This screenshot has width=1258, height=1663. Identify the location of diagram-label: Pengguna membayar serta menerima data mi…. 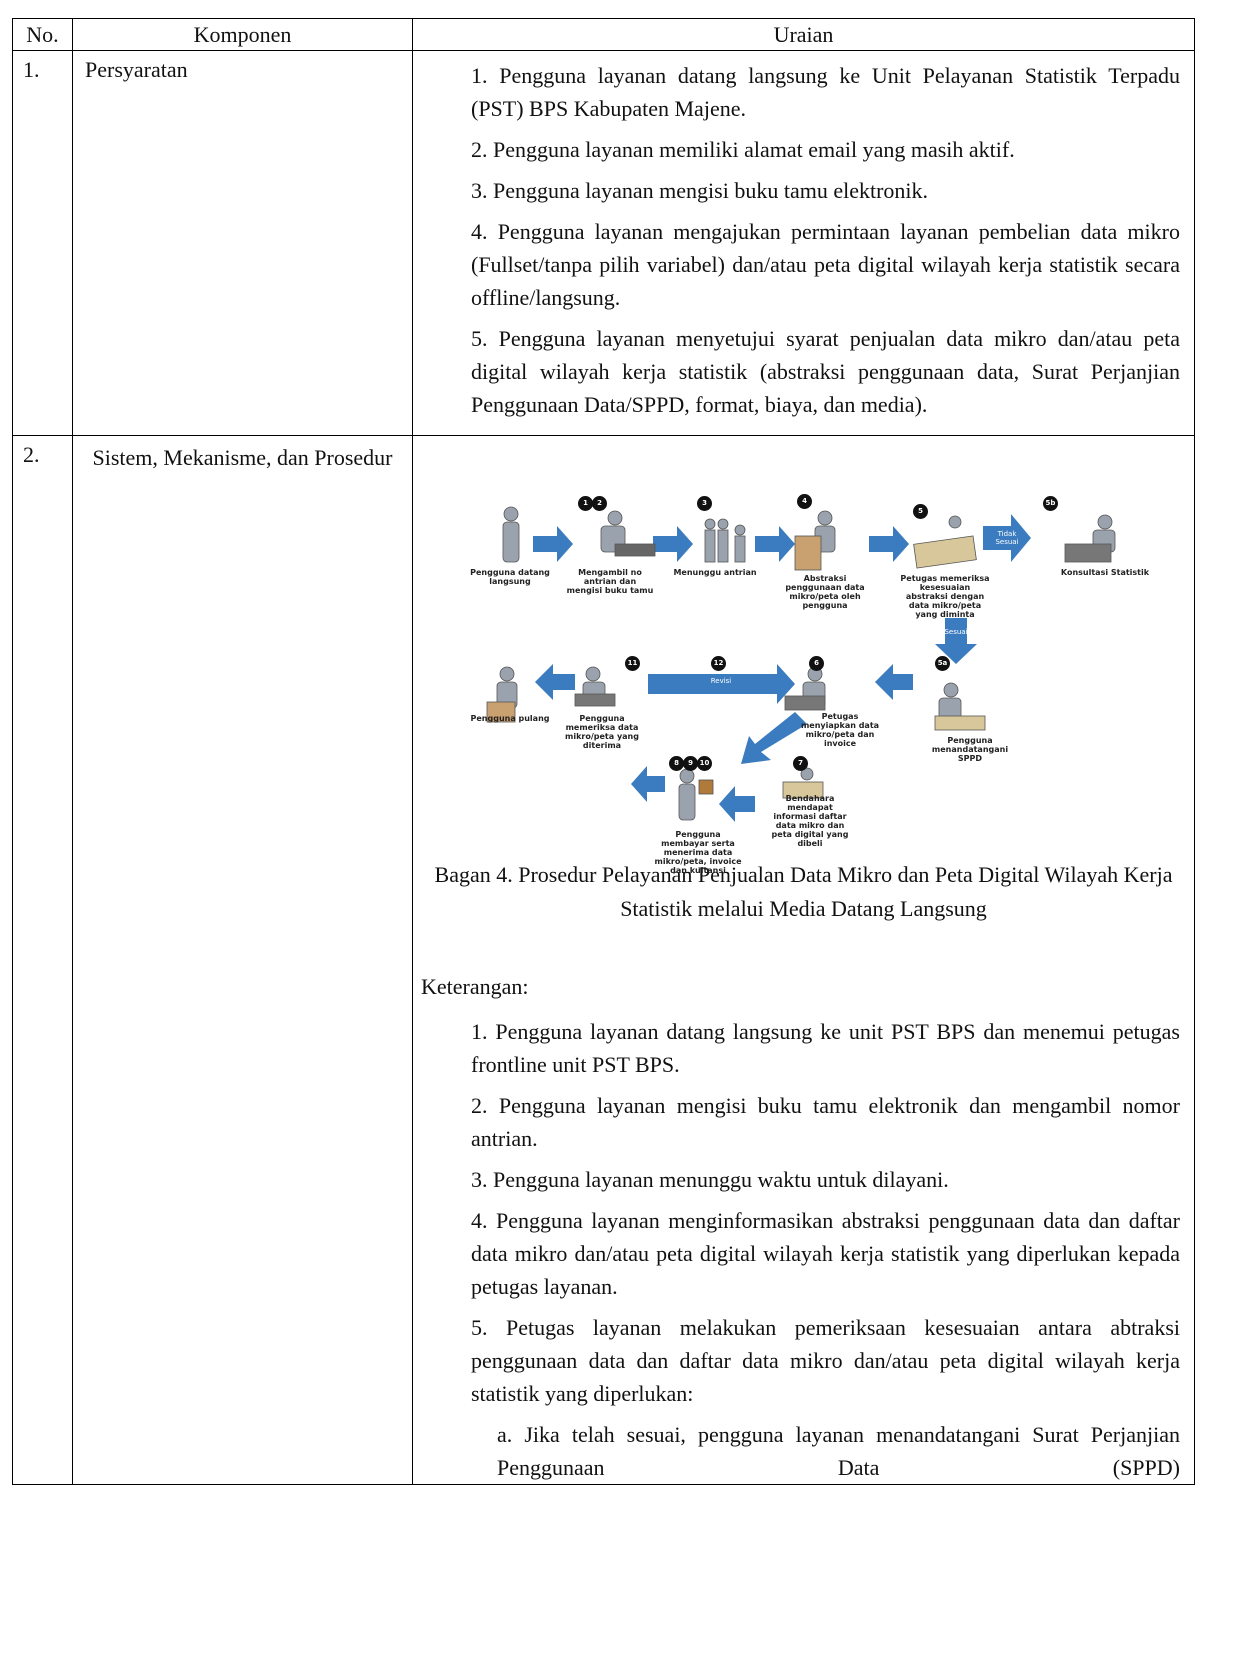
(698, 852).